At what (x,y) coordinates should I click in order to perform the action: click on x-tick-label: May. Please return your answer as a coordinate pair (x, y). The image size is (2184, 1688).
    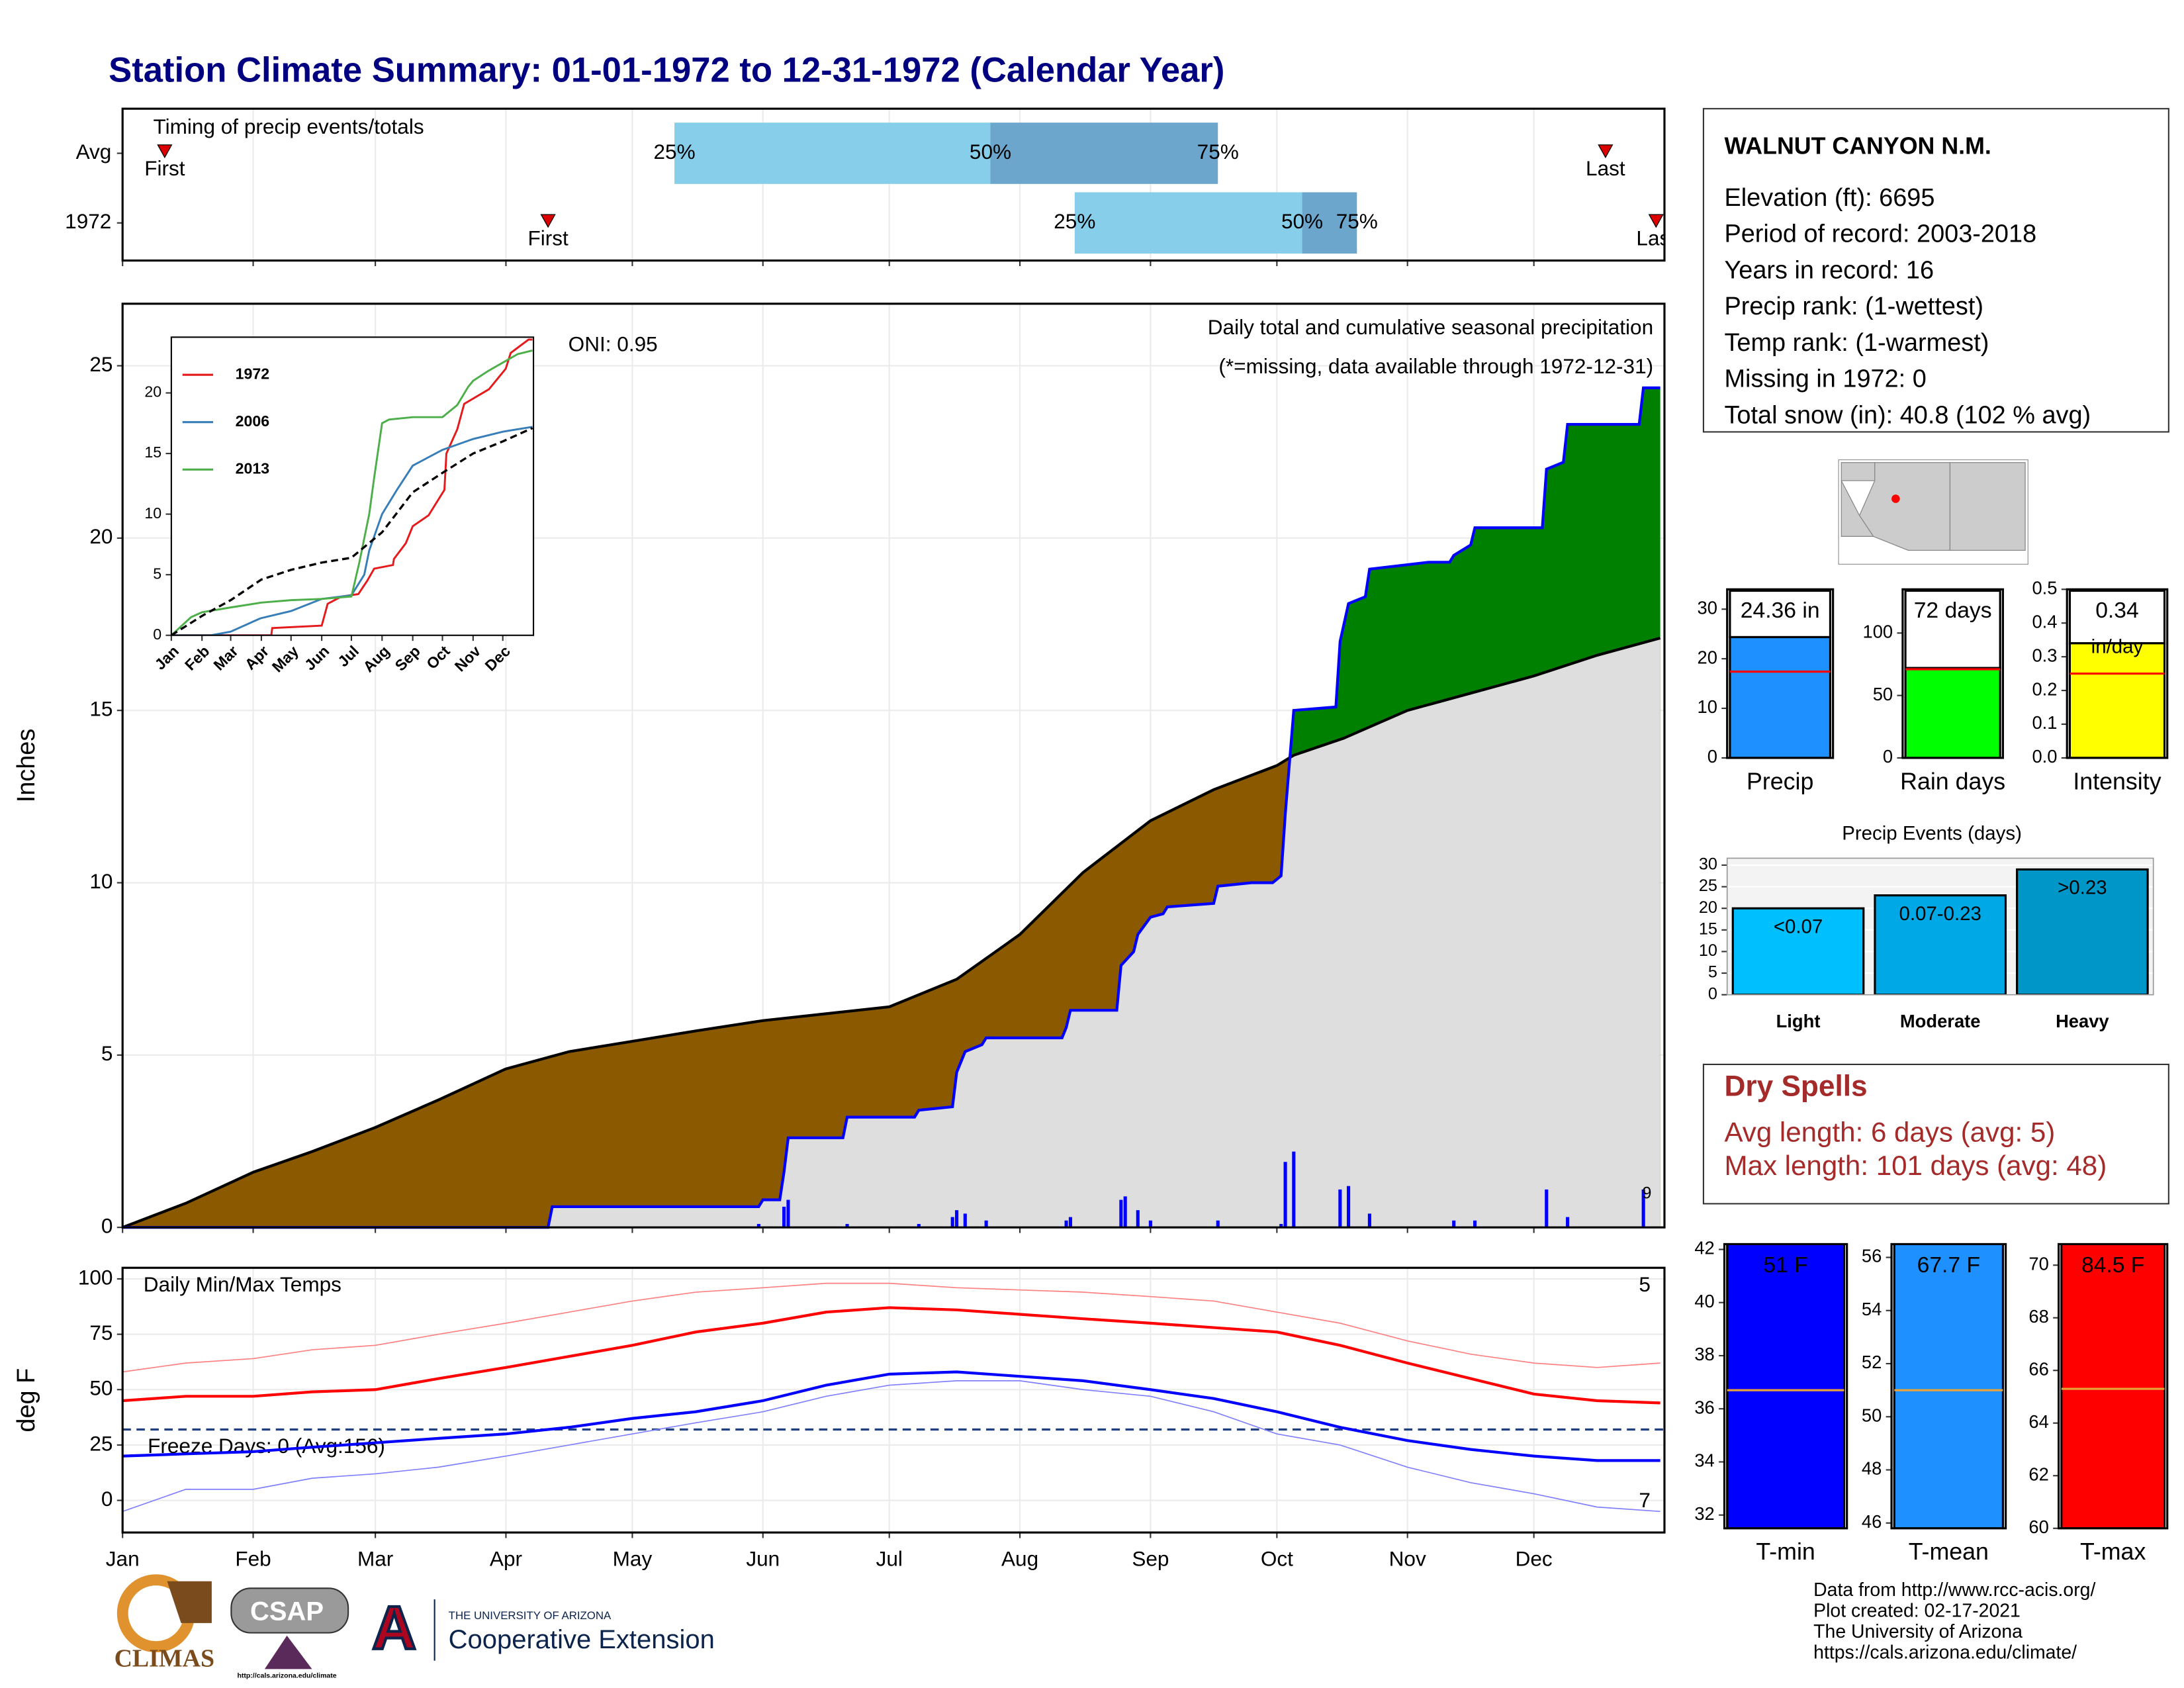
    Looking at the image, I should click on (633, 1559).